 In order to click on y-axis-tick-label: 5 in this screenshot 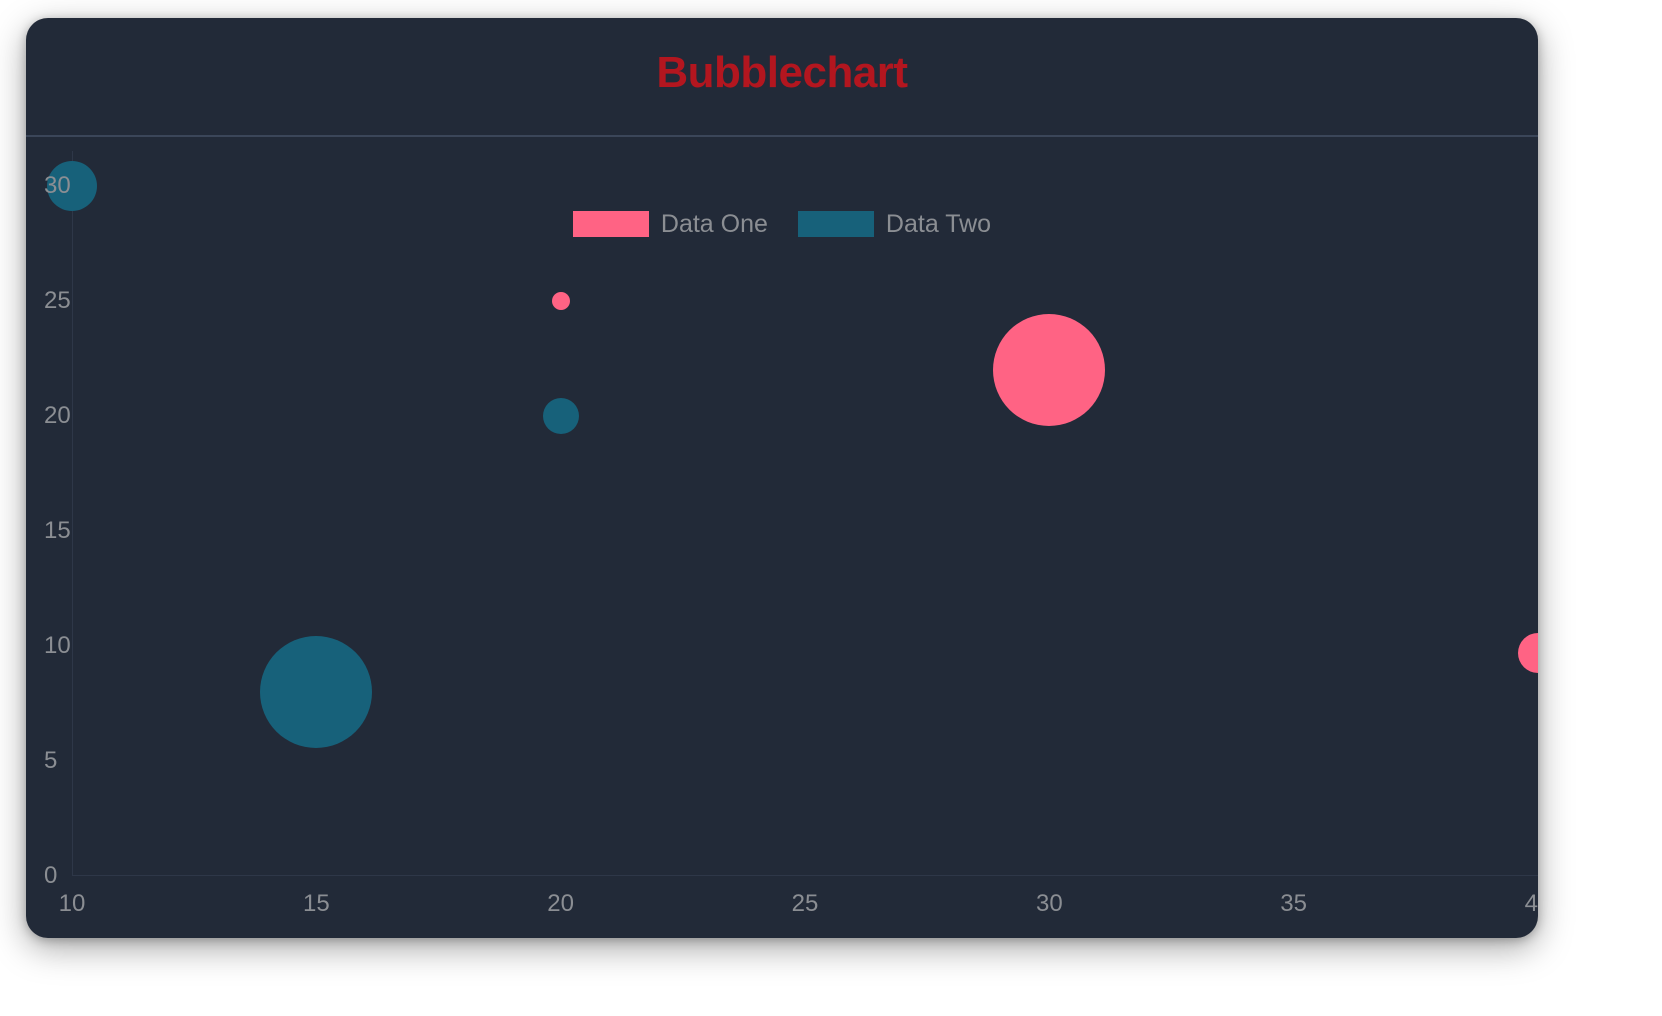, I will do `click(51, 760)`.